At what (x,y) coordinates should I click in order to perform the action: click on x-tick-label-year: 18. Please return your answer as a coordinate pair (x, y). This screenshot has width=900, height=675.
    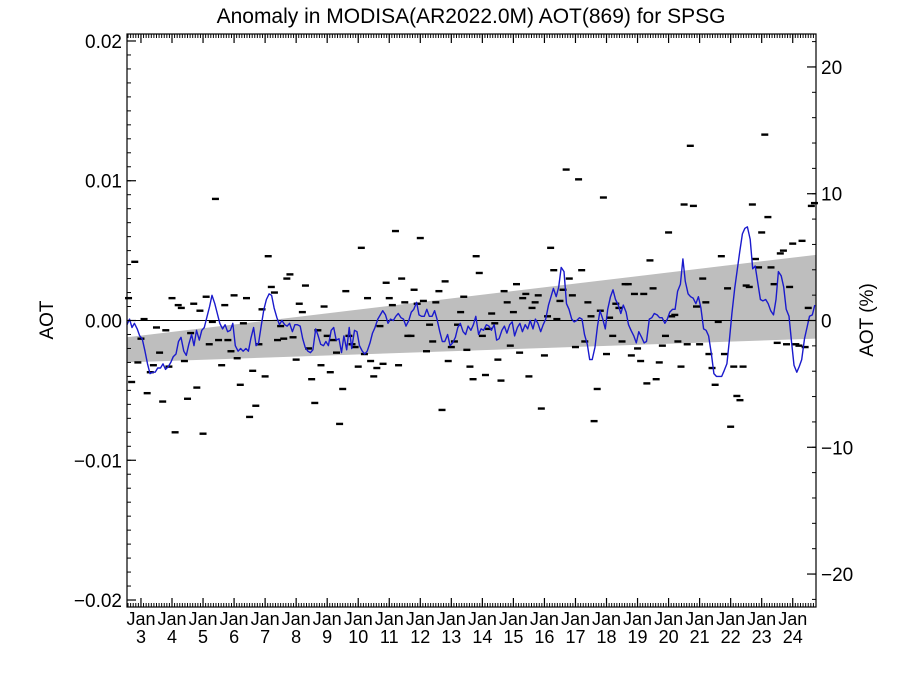
    Looking at the image, I should click on (606, 637).